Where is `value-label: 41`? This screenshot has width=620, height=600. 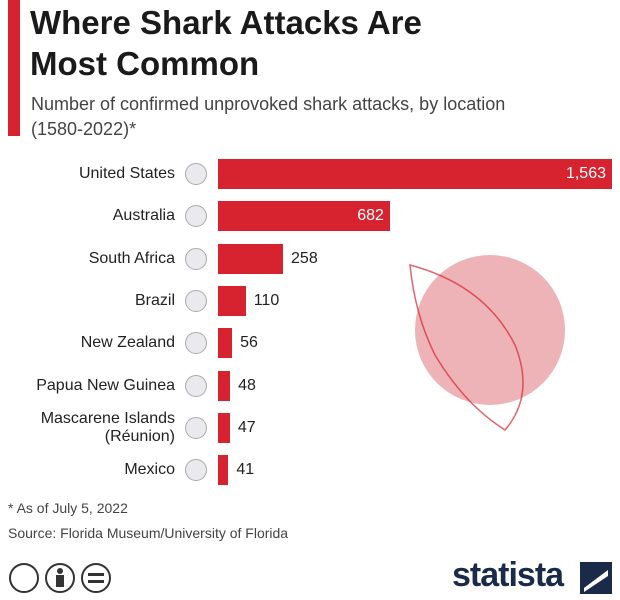 value-label: 41 is located at coordinates (245, 470).